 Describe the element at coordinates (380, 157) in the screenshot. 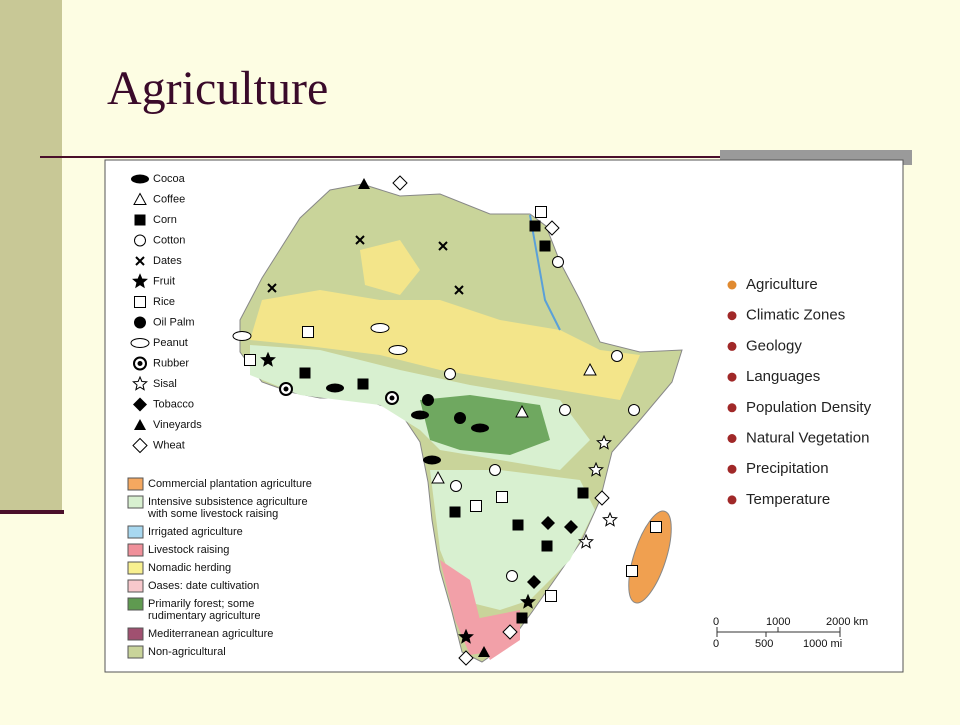

I see `title-rule` at that location.